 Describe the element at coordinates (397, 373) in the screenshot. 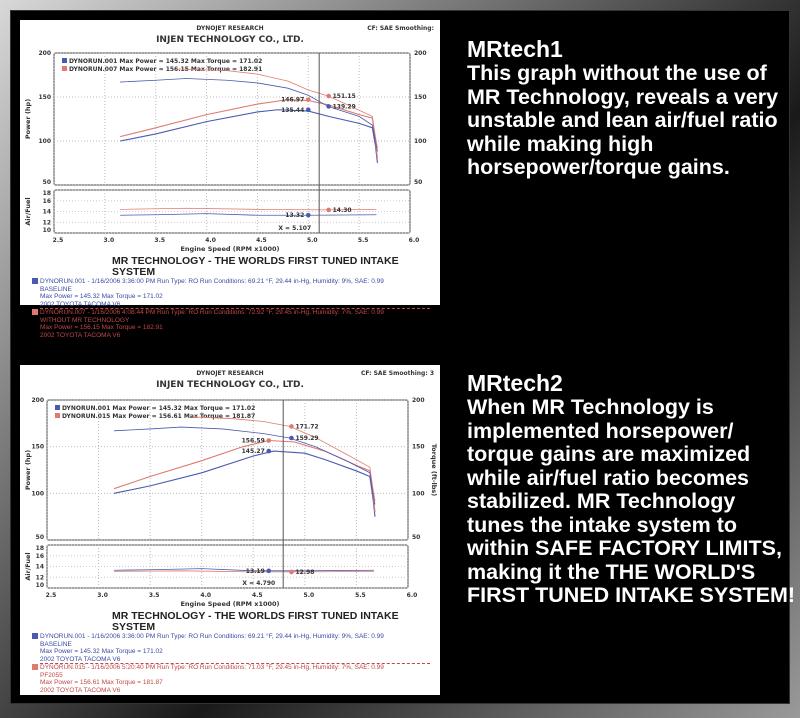

I see `cf-label: CF: SAE Smoothing: 3` at that location.